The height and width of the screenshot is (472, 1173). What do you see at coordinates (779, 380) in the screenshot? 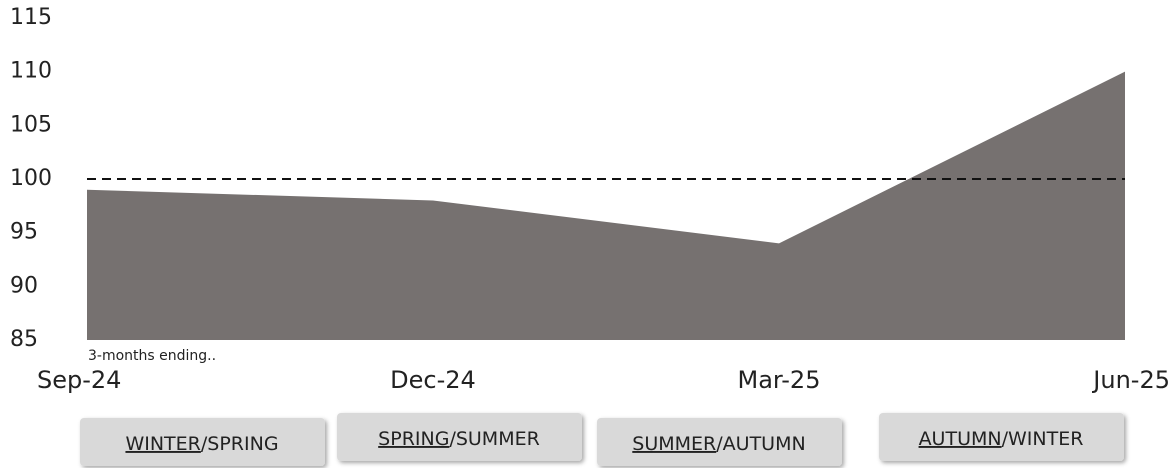
I see `x-tick-label: Mar-25` at bounding box center [779, 380].